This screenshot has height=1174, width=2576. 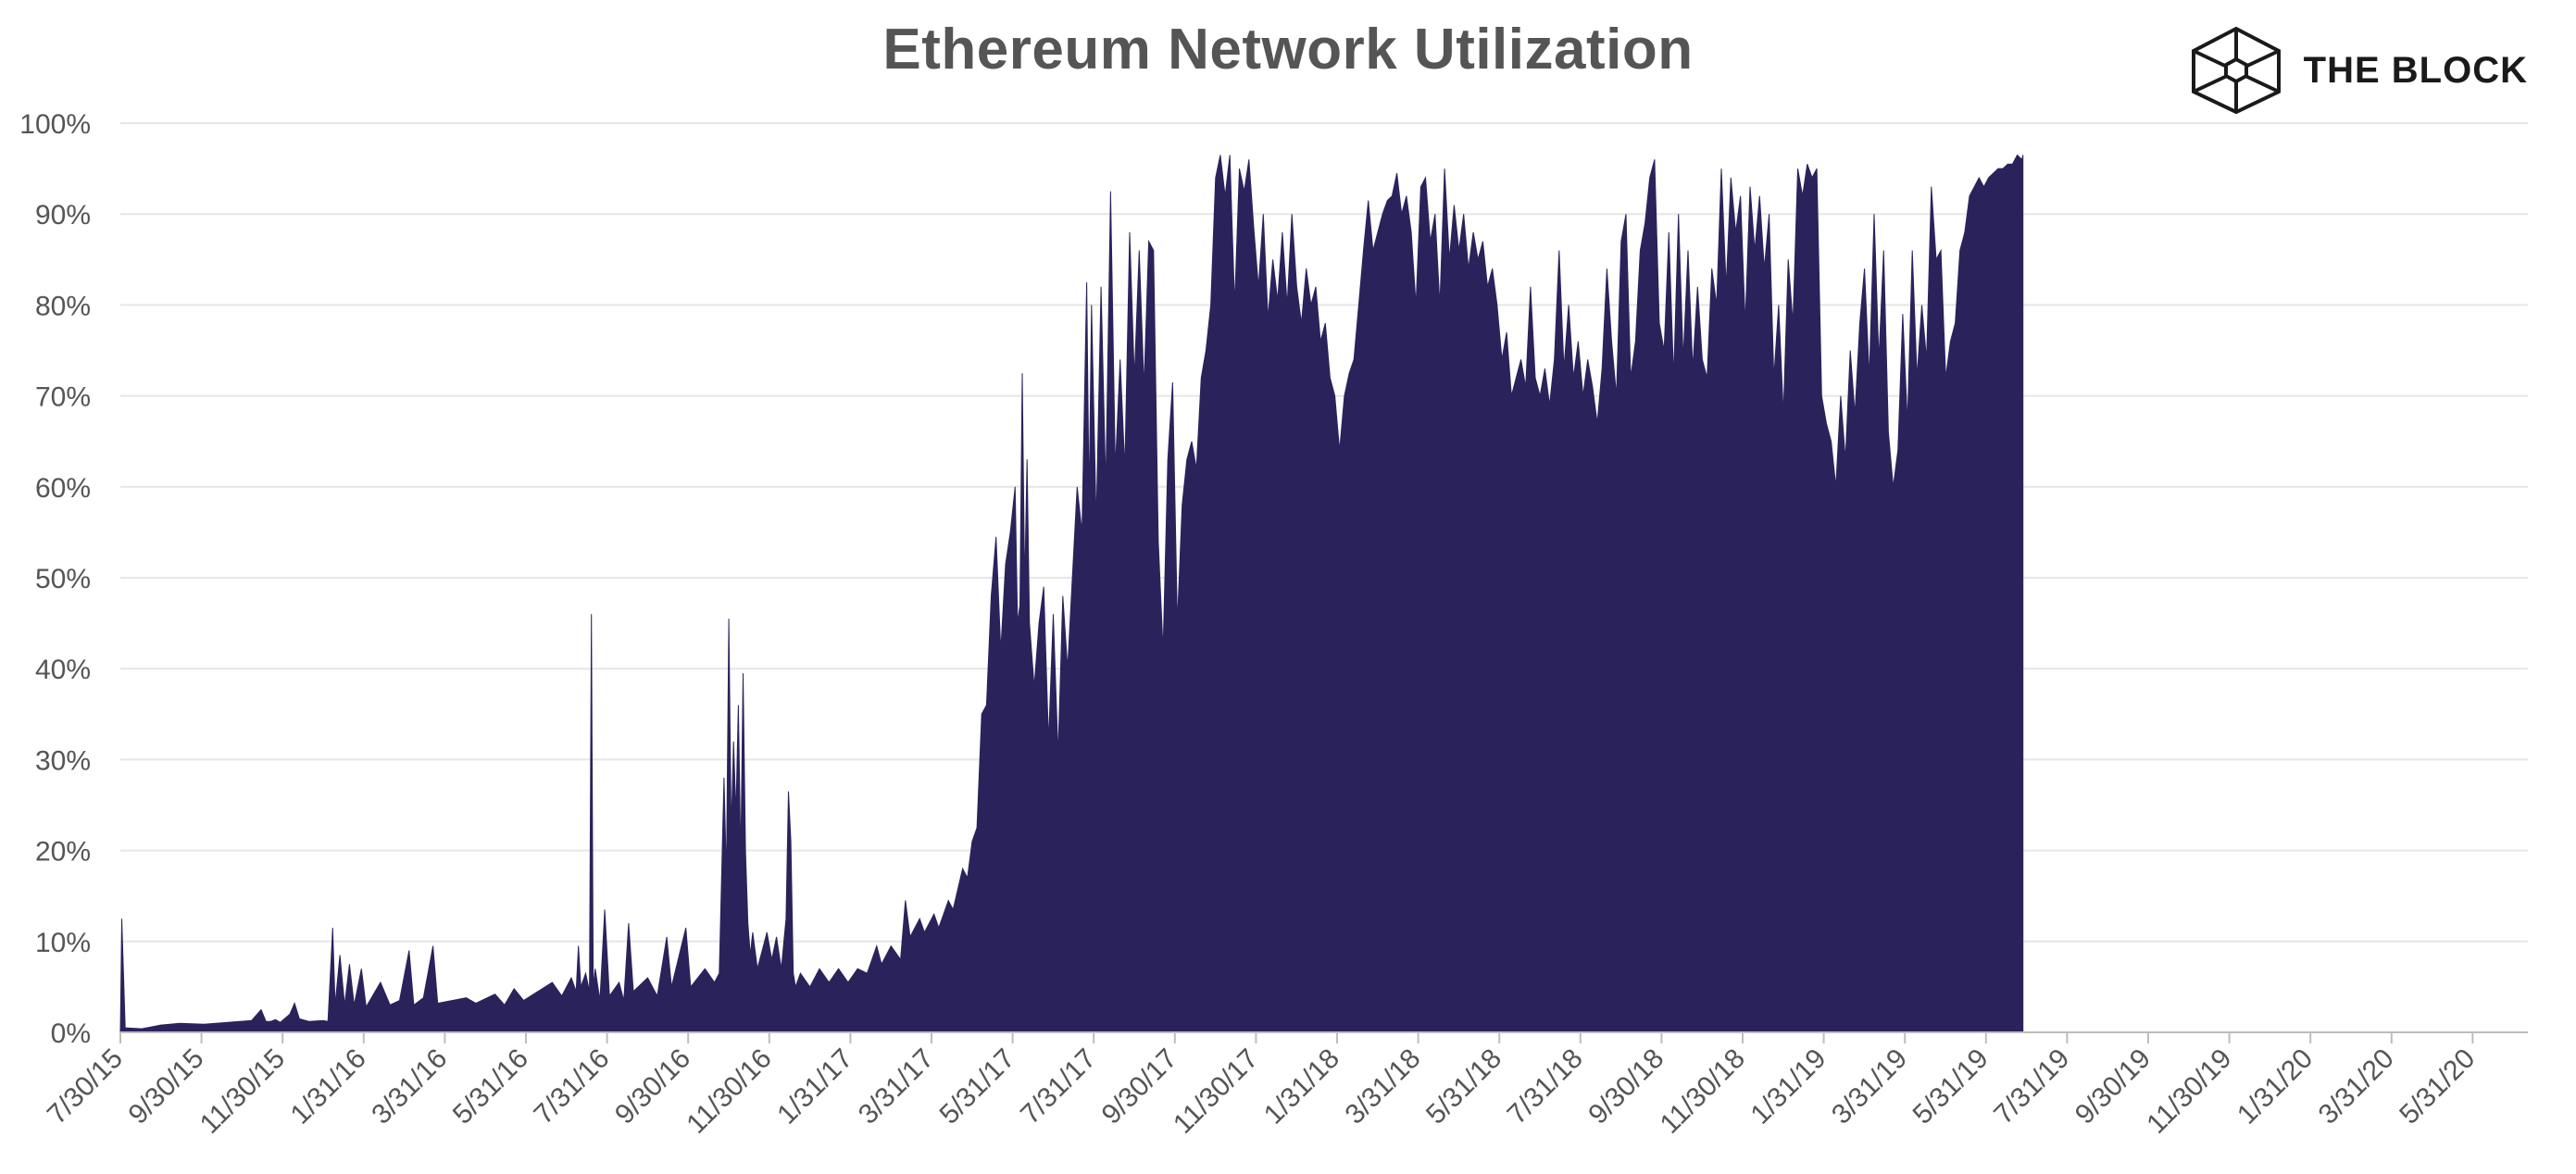 I want to click on y-tick-label: 90%, so click(x=63, y=215).